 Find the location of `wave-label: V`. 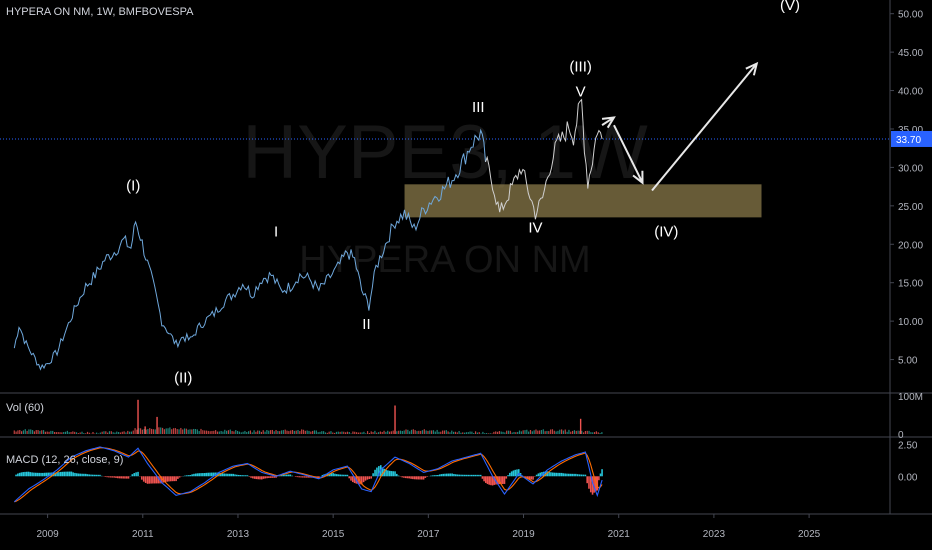

wave-label: V is located at coordinates (581, 92).